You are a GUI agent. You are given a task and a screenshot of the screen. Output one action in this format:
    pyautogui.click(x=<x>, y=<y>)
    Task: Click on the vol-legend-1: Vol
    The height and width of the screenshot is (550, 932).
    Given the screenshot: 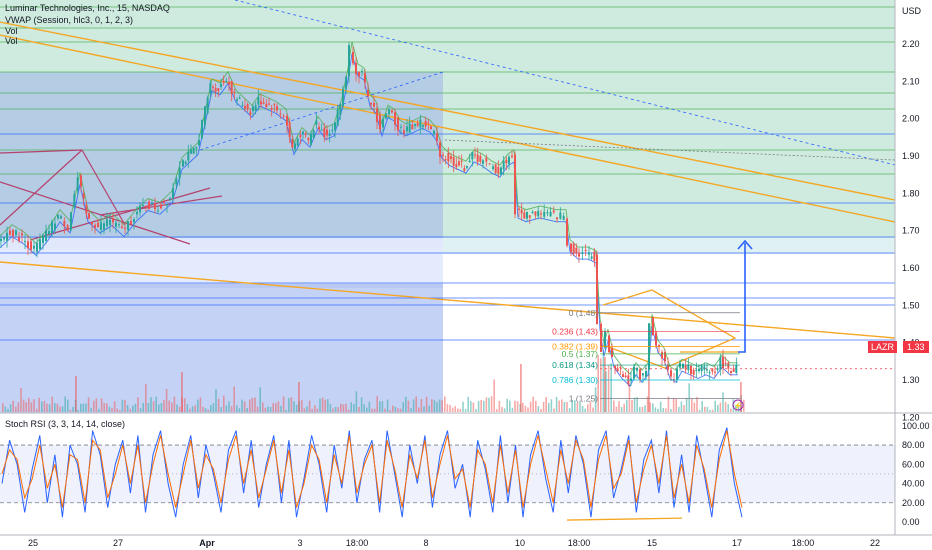 What is the action you would take?
    pyautogui.click(x=11, y=31)
    